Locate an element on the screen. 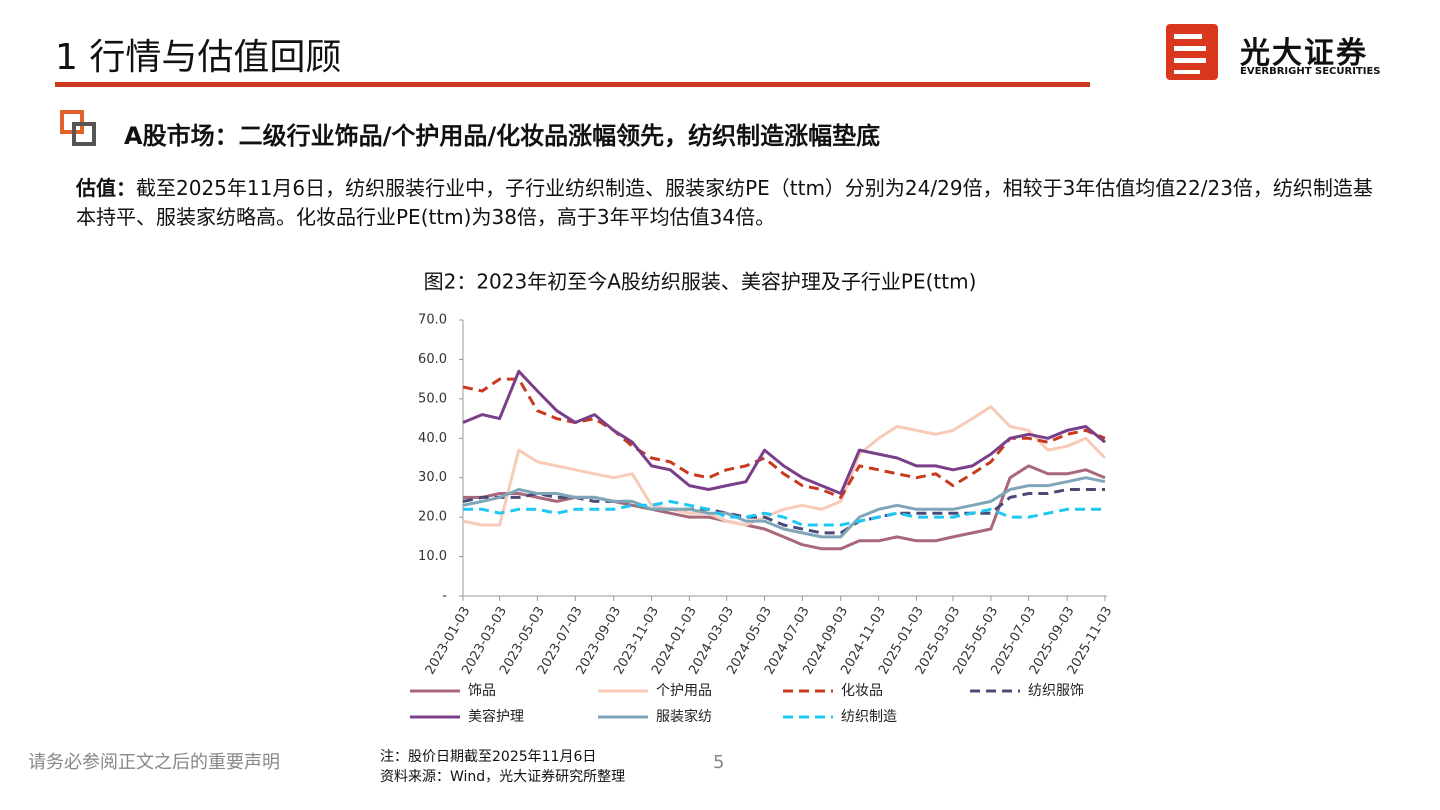 This screenshot has height=810, width=1440. section-heading: A股市场：二级行业饰品/个护用品/化妆品涨幅领先，纺织制造涨幅垫底 is located at coordinates (502, 136).